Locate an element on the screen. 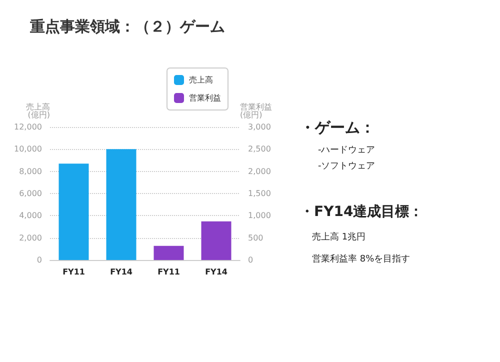 The width and height of the screenshot is (500, 362). y2-tick-label: 500 is located at coordinates (256, 237).